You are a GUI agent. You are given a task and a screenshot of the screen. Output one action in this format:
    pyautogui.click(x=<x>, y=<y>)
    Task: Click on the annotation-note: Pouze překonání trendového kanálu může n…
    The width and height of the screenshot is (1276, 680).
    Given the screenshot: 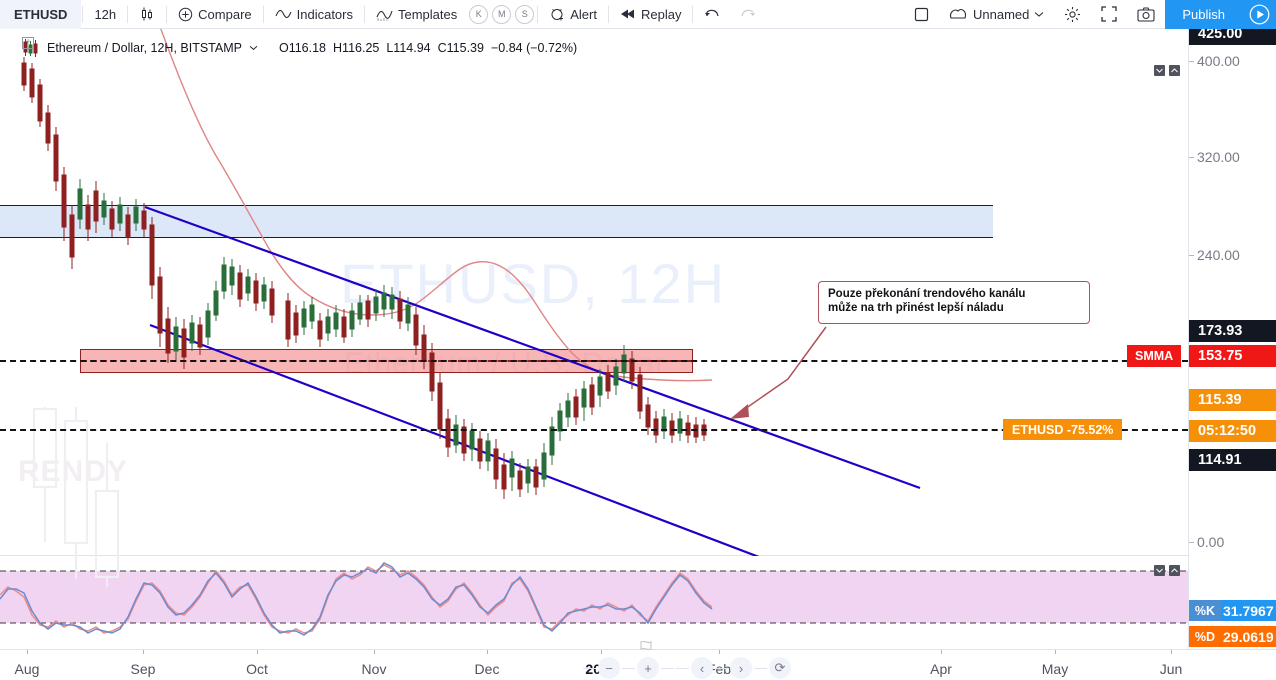 What is the action you would take?
    pyautogui.click(x=954, y=302)
    